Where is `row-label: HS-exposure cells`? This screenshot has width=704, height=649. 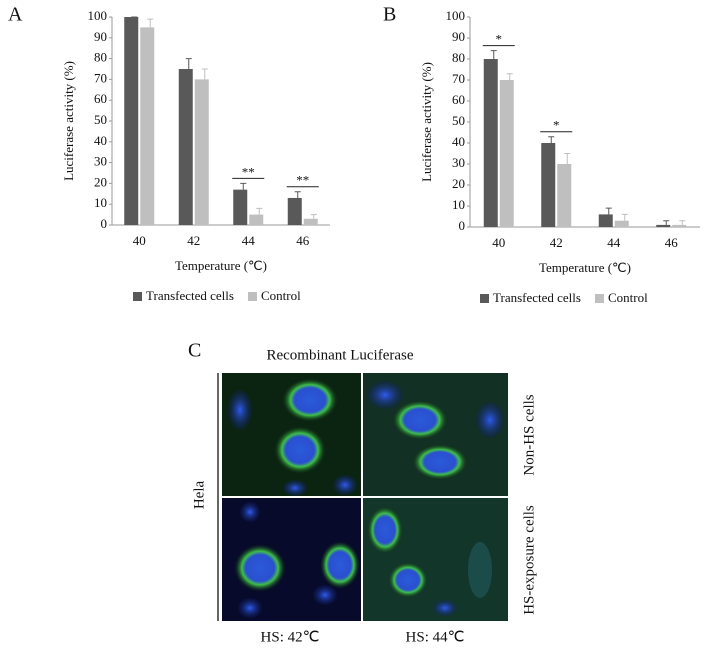 row-label: HS-exposure cells is located at coordinates (529, 560).